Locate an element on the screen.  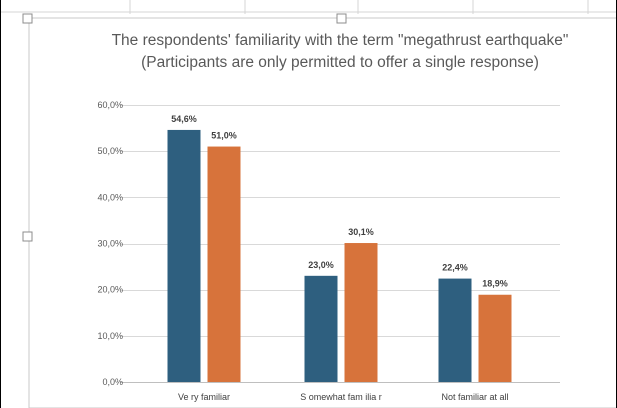
y-axis-labels: 0,0% 10,0% 20,0% 30,0% 40,0% 50,0% 60,0% is located at coordinates (110, 243).